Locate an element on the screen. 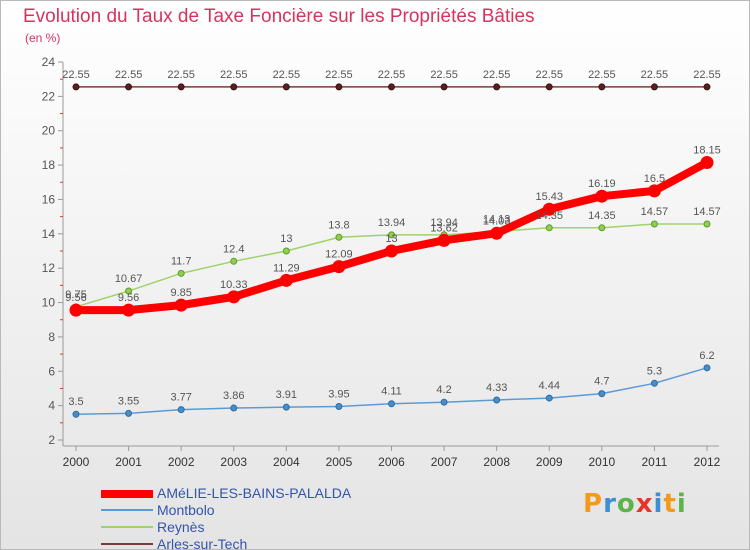  logo-letter: t is located at coordinates (670, 504).